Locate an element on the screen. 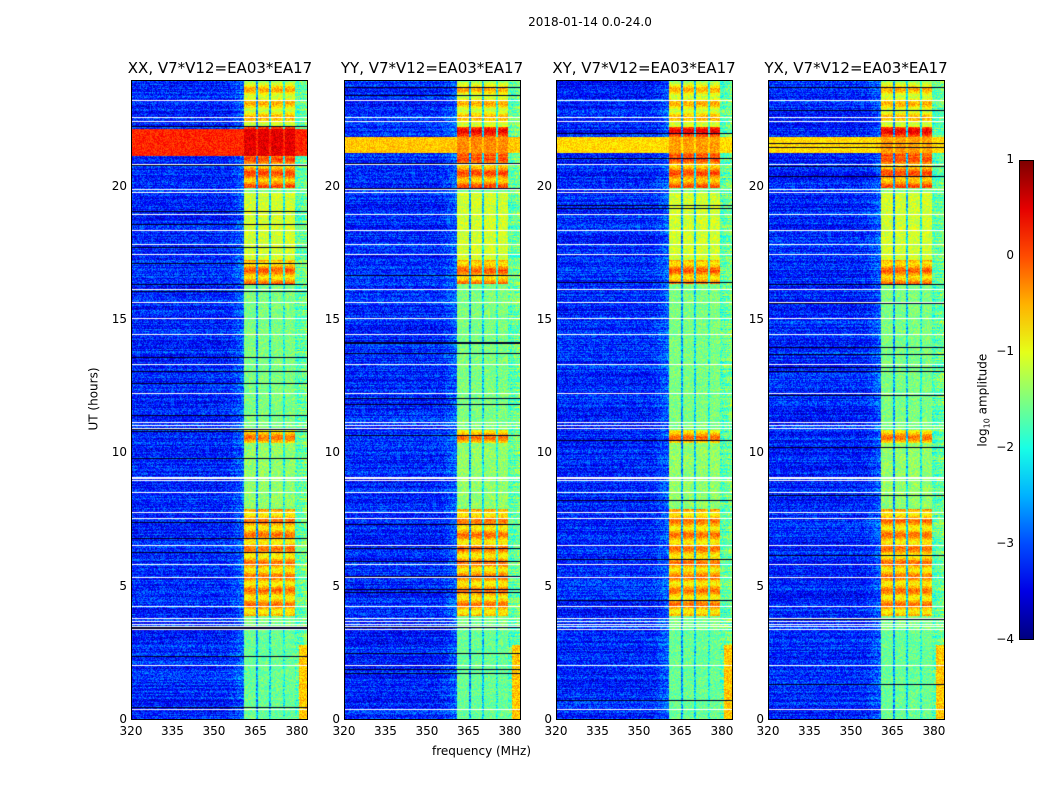 Image resolution: width=1050 pixels, height=800 pixels. figure-title: 2018-01-14 0.0-24.0 is located at coordinates (590, 22).